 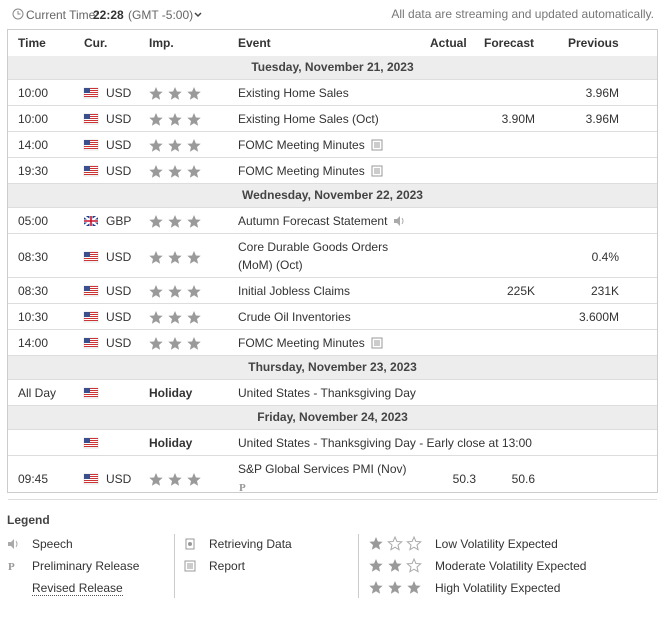 I want to click on event: Existing Home Sales (Oct), so click(x=308, y=119).